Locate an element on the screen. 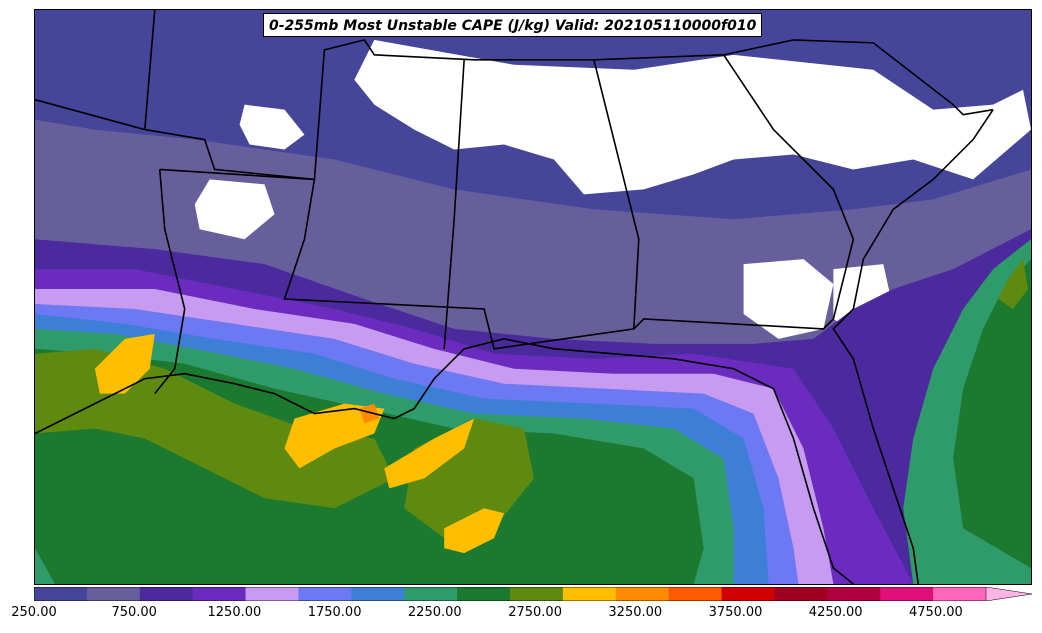  colorbar-tick-label: 2250.00 is located at coordinates (434, 612).